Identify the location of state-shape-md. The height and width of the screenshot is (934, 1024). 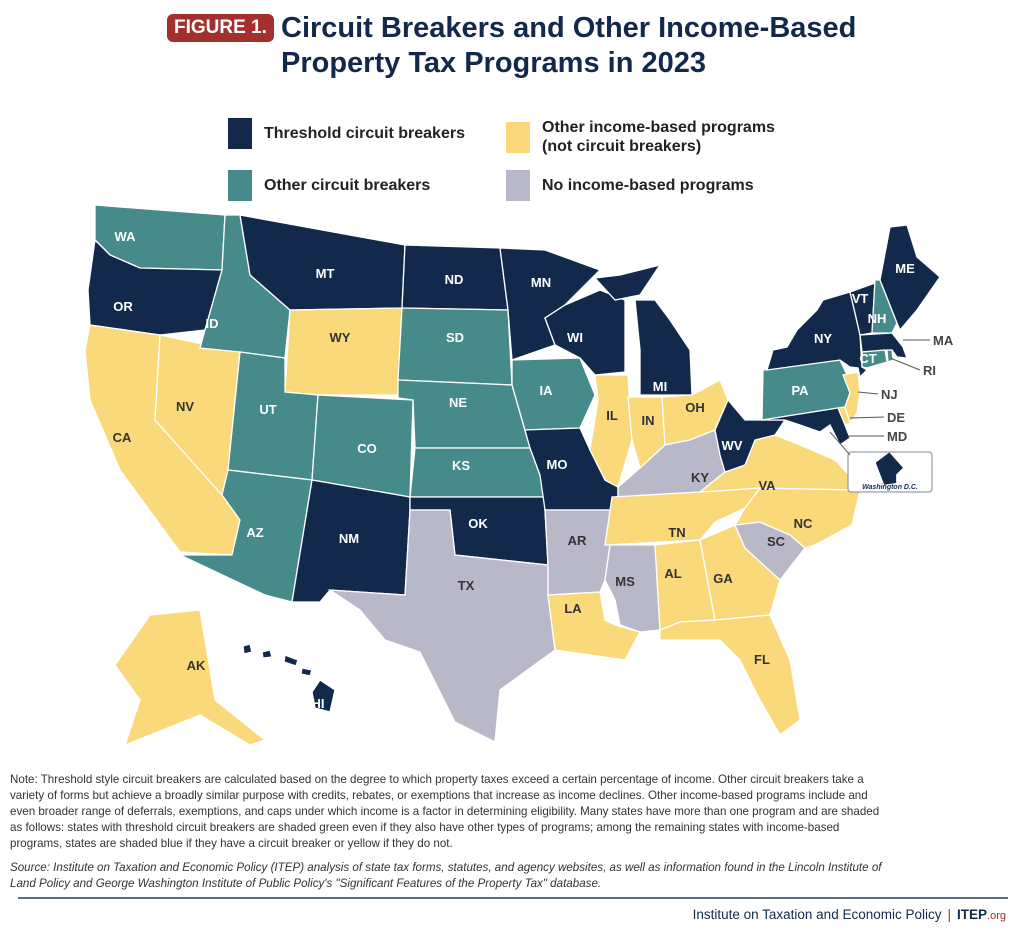
(806, 426).